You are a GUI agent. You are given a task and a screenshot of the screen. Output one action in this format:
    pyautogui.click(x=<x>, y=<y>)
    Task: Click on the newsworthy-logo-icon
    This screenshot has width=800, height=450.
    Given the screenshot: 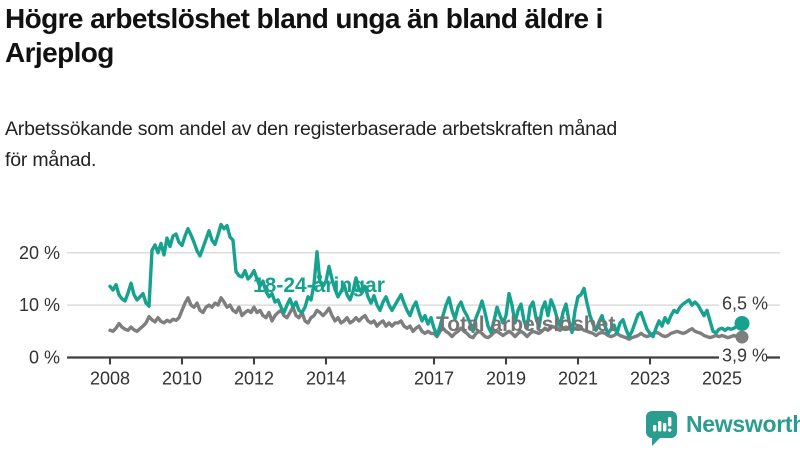 What is the action you would take?
    pyautogui.click(x=661, y=428)
    